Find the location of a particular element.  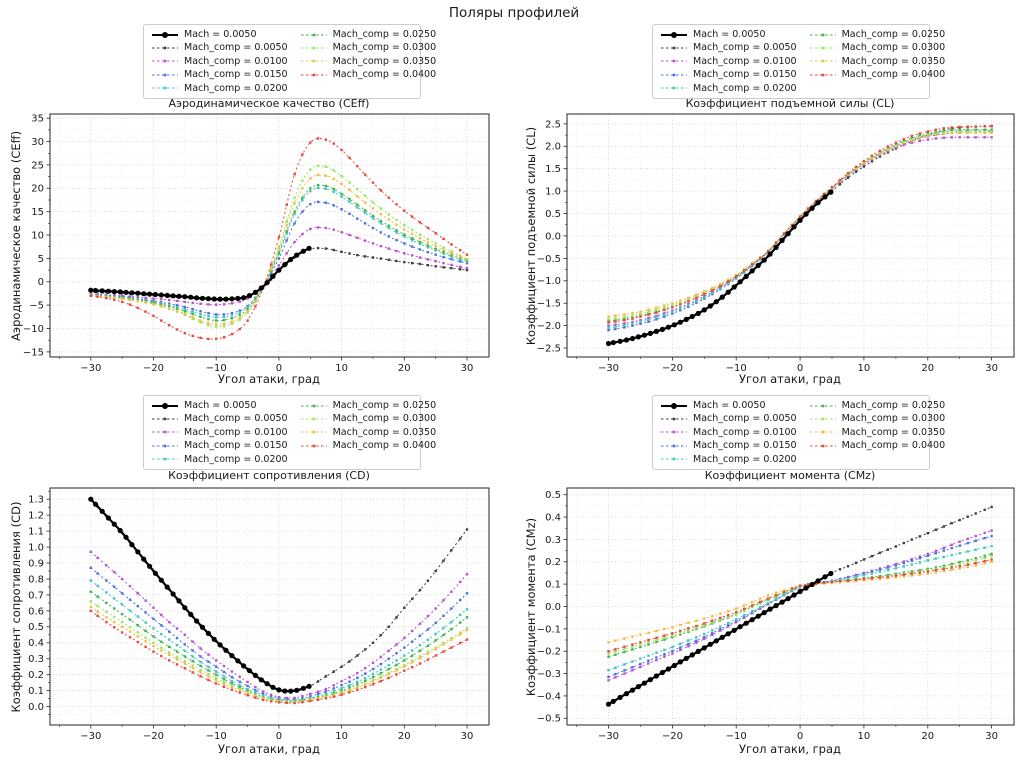

svg-text: −5 is located at coordinates (36, 306).